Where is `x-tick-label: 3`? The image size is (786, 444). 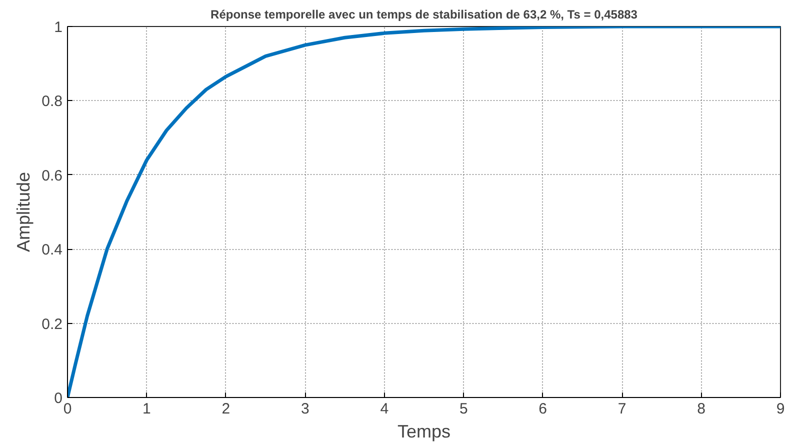 x-tick-label: 3 is located at coordinates (305, 409).